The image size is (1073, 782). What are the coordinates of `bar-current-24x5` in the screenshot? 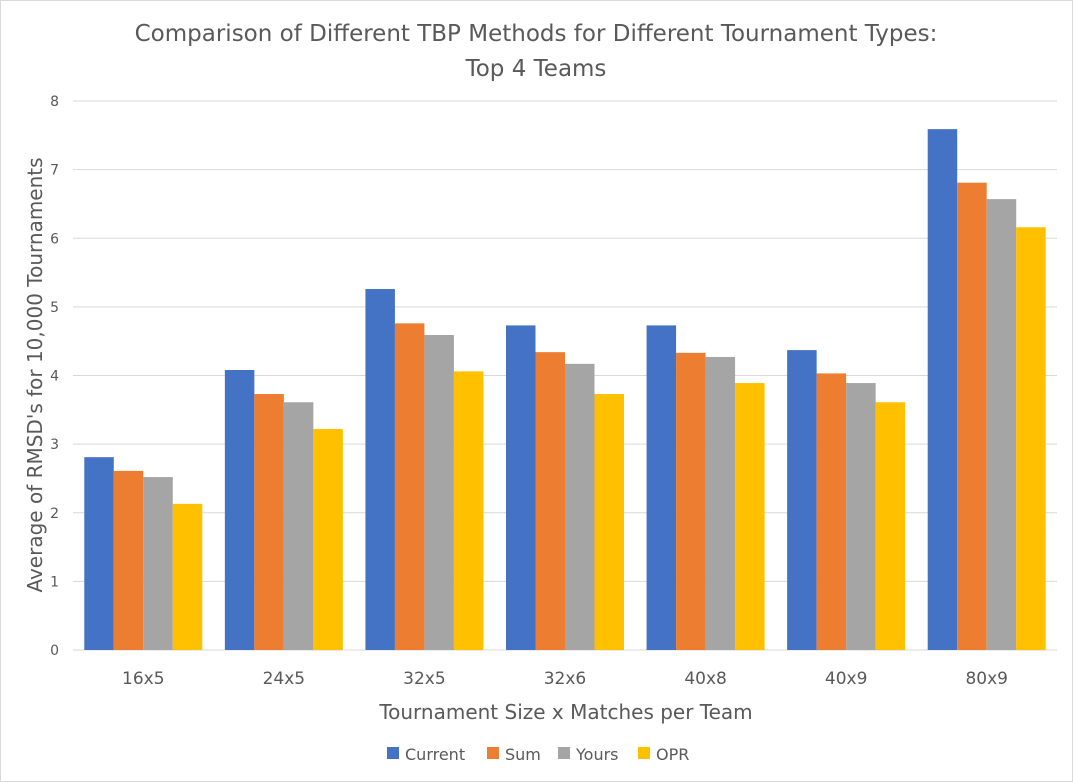 It's located at (239, 510).